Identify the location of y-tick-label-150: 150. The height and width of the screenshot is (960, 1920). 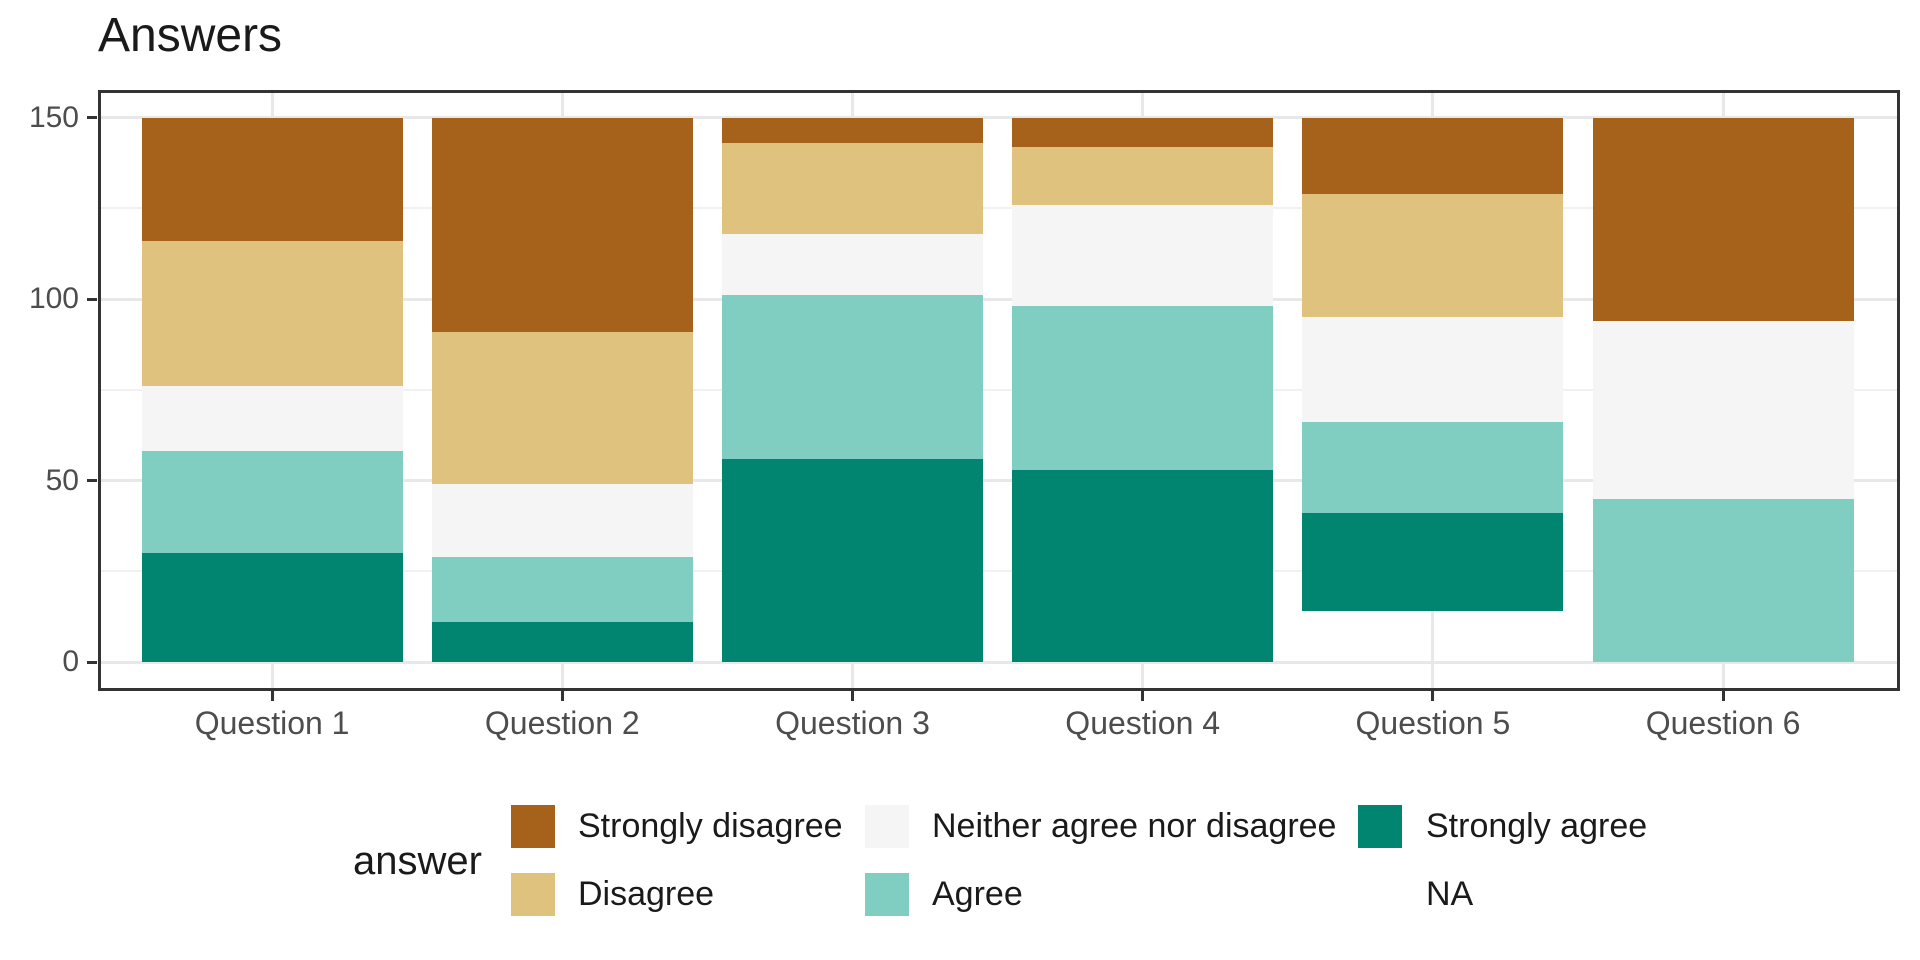
(53, 117).